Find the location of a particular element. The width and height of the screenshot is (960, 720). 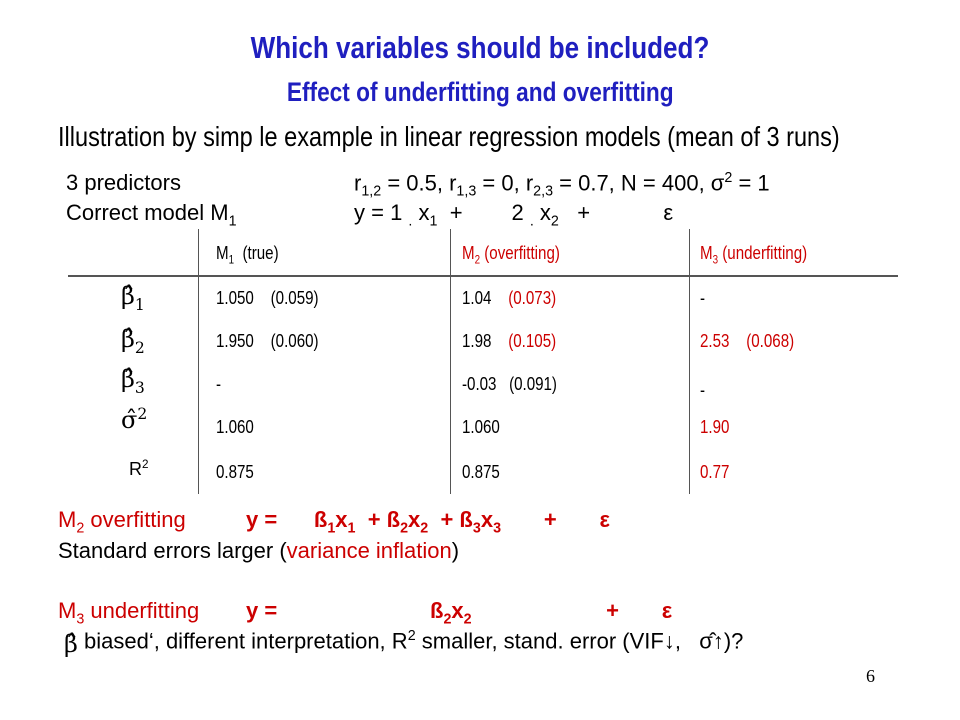

table-cell: 1.950 (0.060) is located at coordinates (267, 341).